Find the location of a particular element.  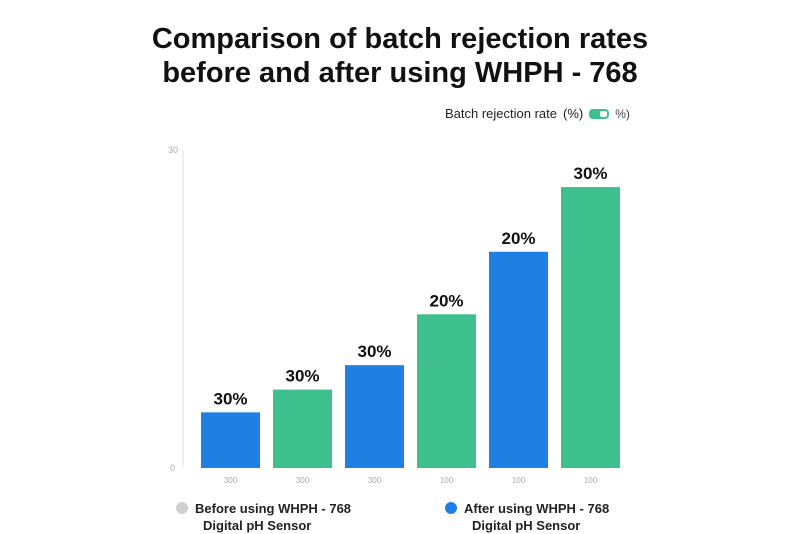

chart-title-line-2: before and after using WHPH - 768 is located at coordinates (400, 73).